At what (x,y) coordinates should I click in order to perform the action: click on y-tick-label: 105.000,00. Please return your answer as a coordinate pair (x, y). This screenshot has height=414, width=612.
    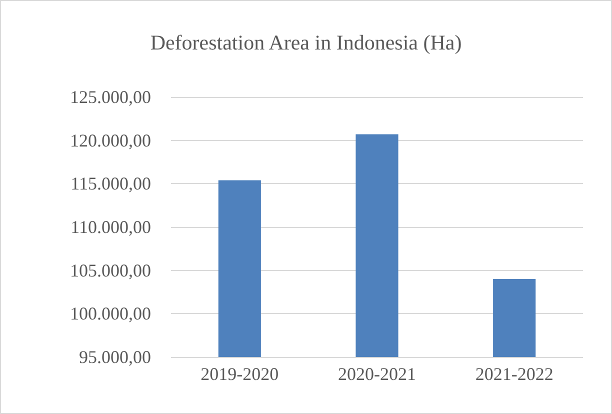
    Looking at the image, I should click on (110, 270).